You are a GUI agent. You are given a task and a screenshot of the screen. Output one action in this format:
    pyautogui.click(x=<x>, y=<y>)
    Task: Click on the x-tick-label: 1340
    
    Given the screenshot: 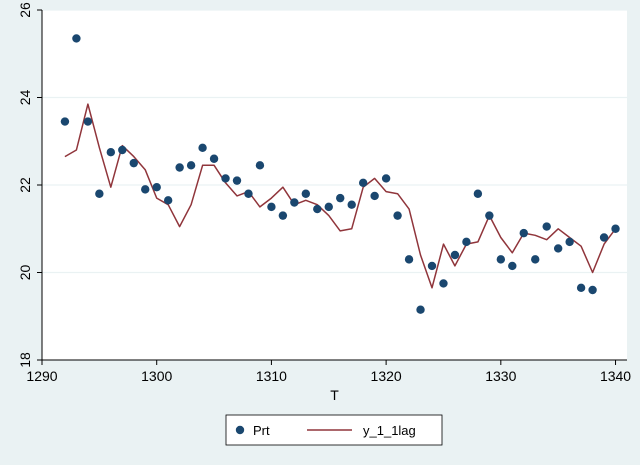 What is the action you would take?
    pyautogui.click(x=615, y=376)
    